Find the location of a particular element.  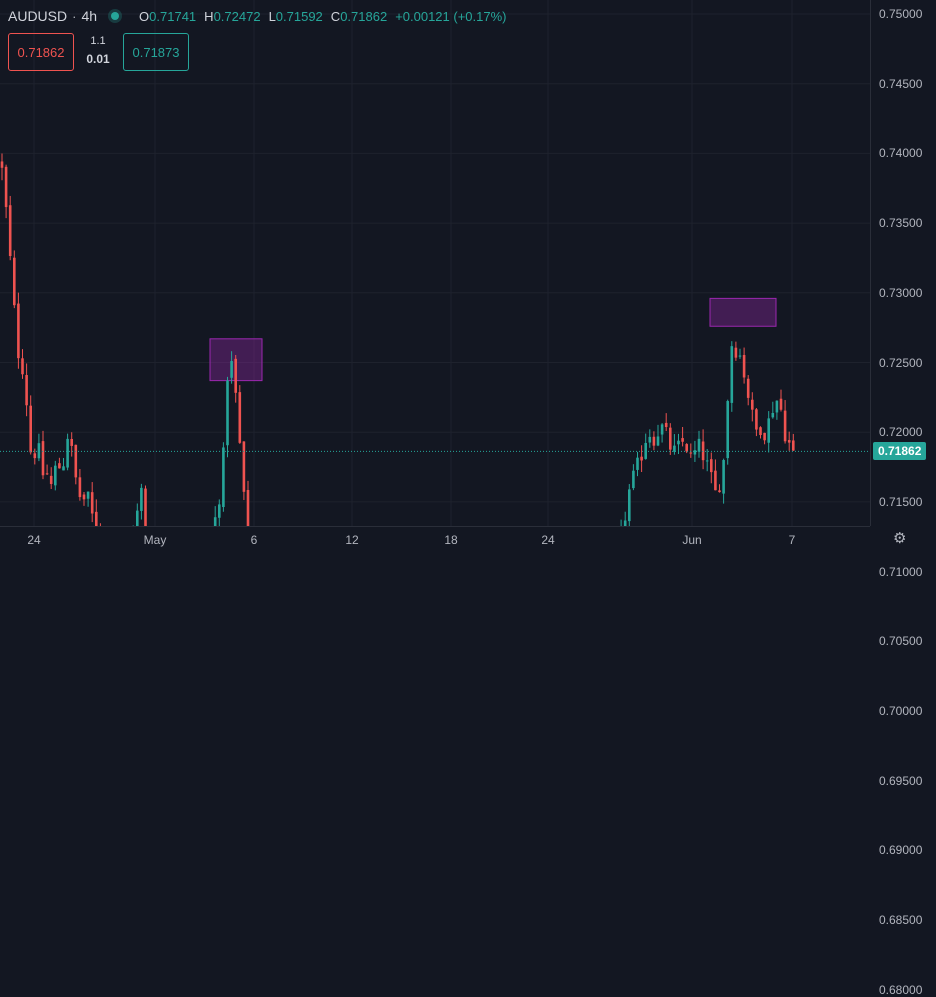

quantity-value: 0.01 is located at coordinates (98, 59).